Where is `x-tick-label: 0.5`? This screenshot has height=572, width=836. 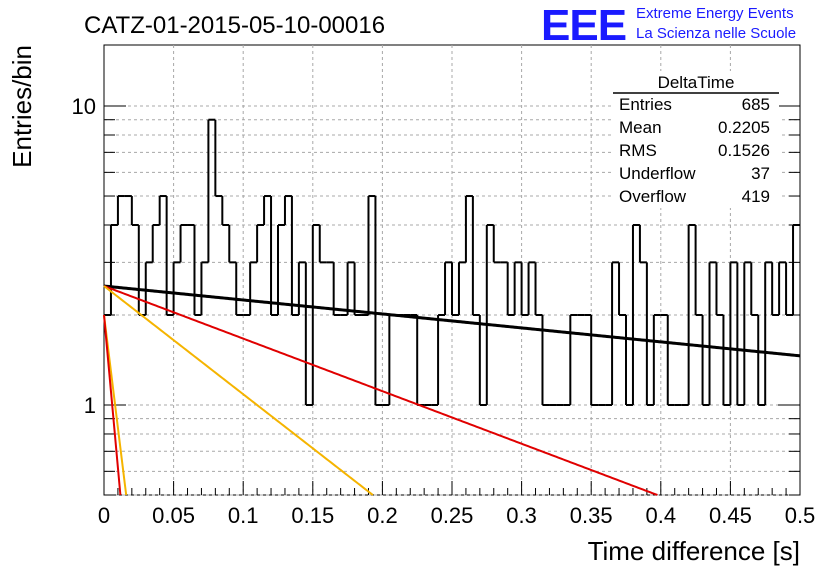
x-tick-label: 0.5 is located at coordinates (800, 515).